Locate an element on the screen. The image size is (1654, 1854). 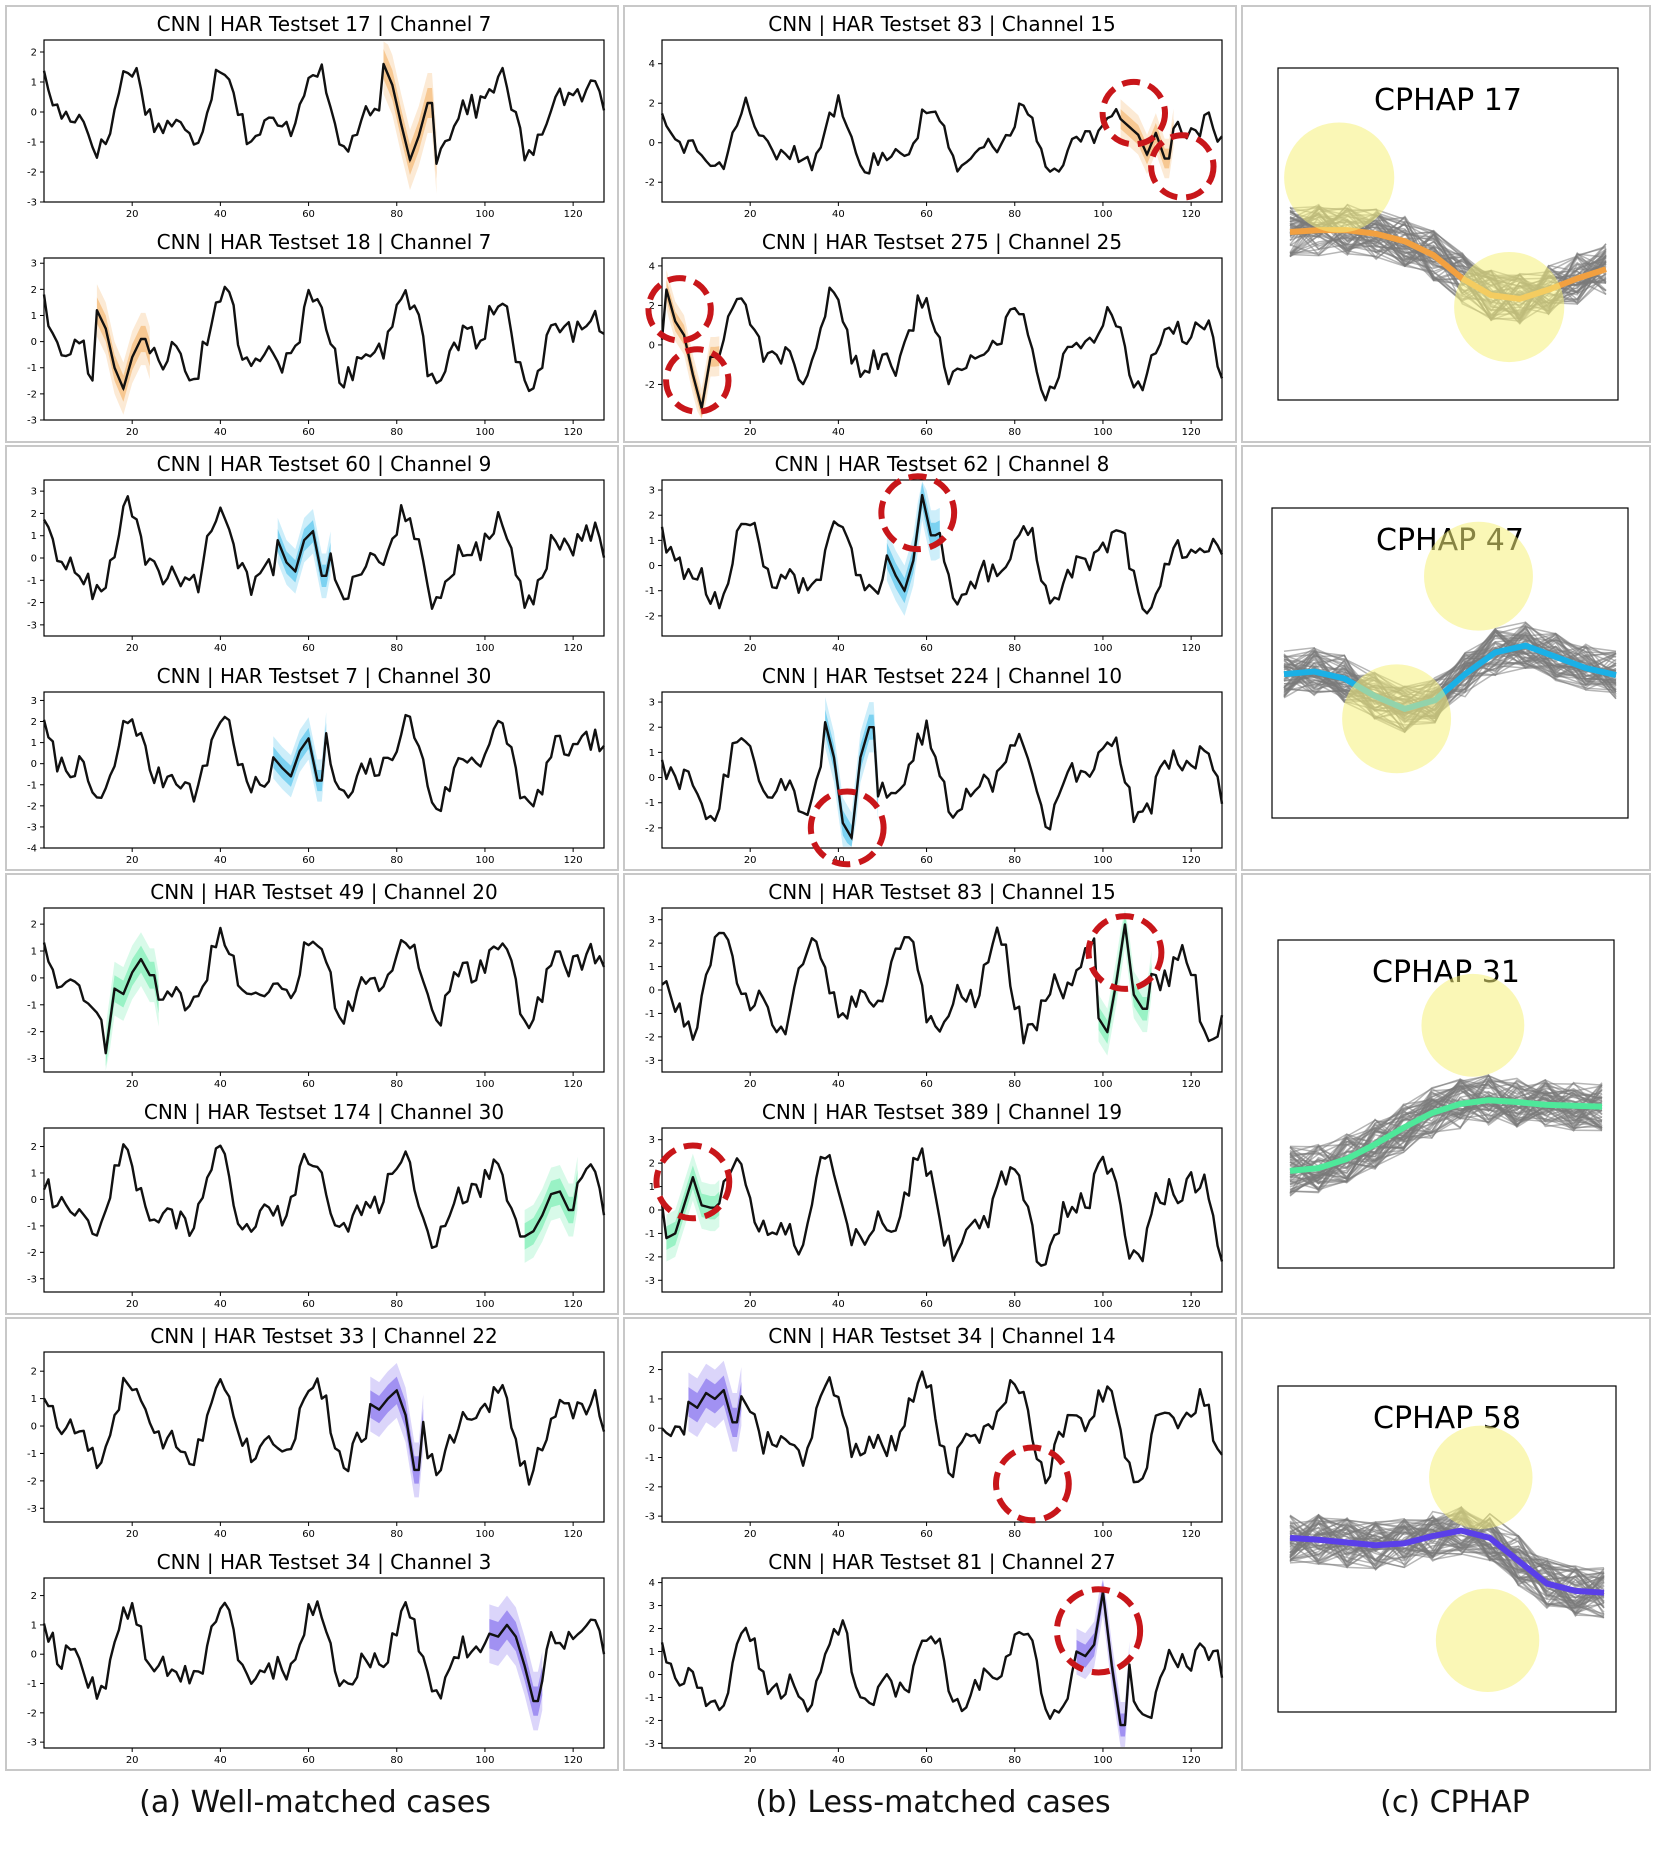
chart-title: CNN | HAR Testset 34 | Channel 3 is located at coordinates (324, 1562).